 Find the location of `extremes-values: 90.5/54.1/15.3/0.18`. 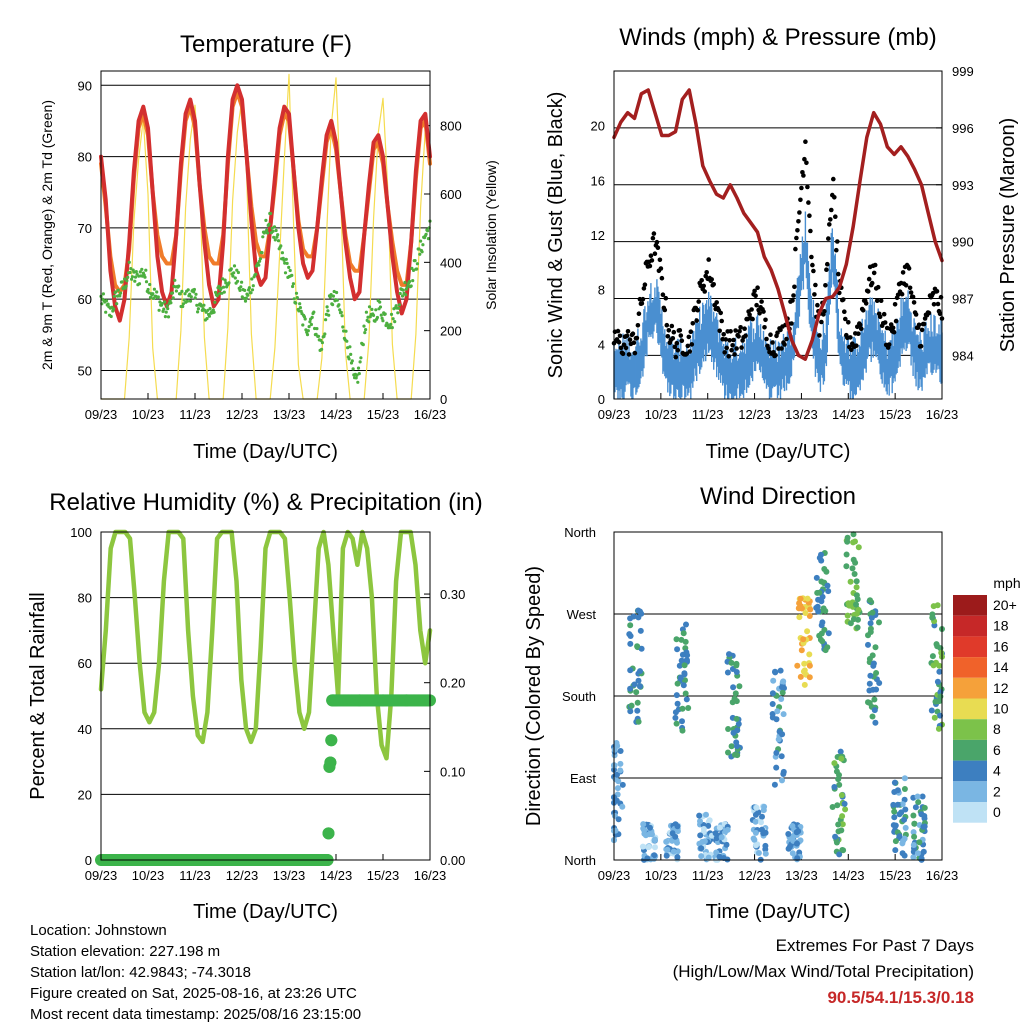

extremes-values: 90.5/54.1/15.3/0.18 is located at coordinates (900, 997).